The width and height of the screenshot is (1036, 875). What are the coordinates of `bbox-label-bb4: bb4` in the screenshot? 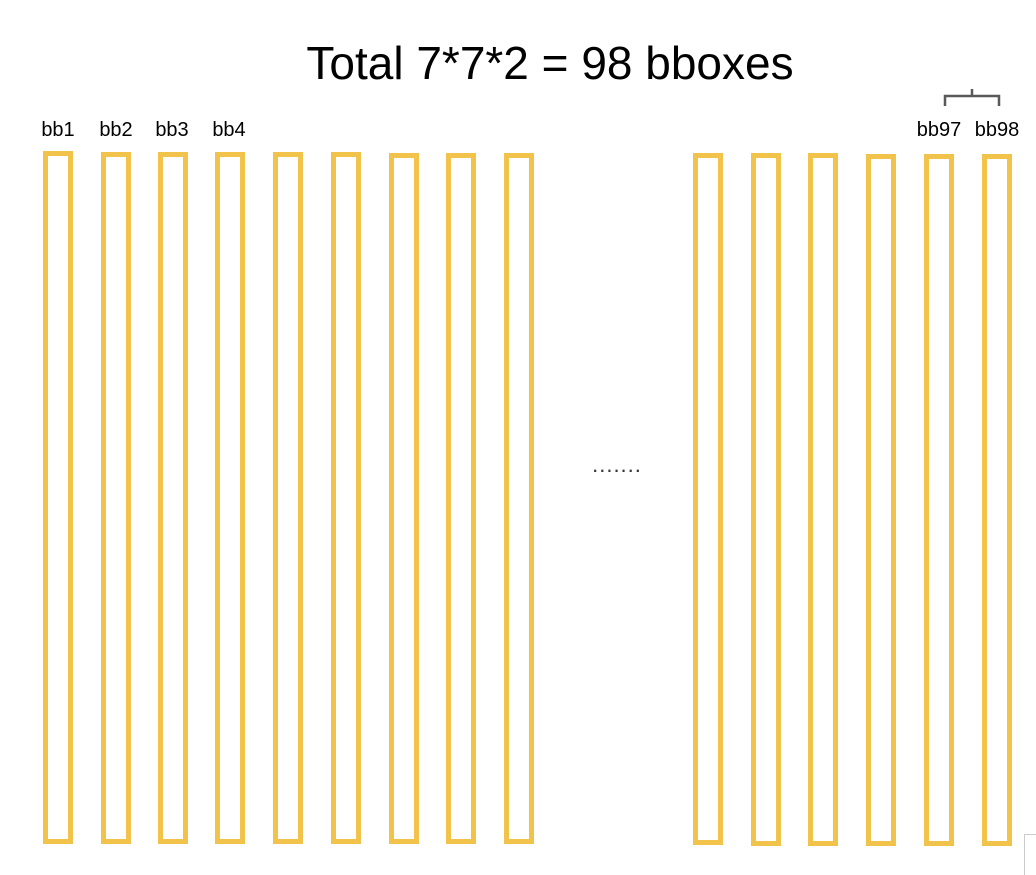 It's located at (229, 130).